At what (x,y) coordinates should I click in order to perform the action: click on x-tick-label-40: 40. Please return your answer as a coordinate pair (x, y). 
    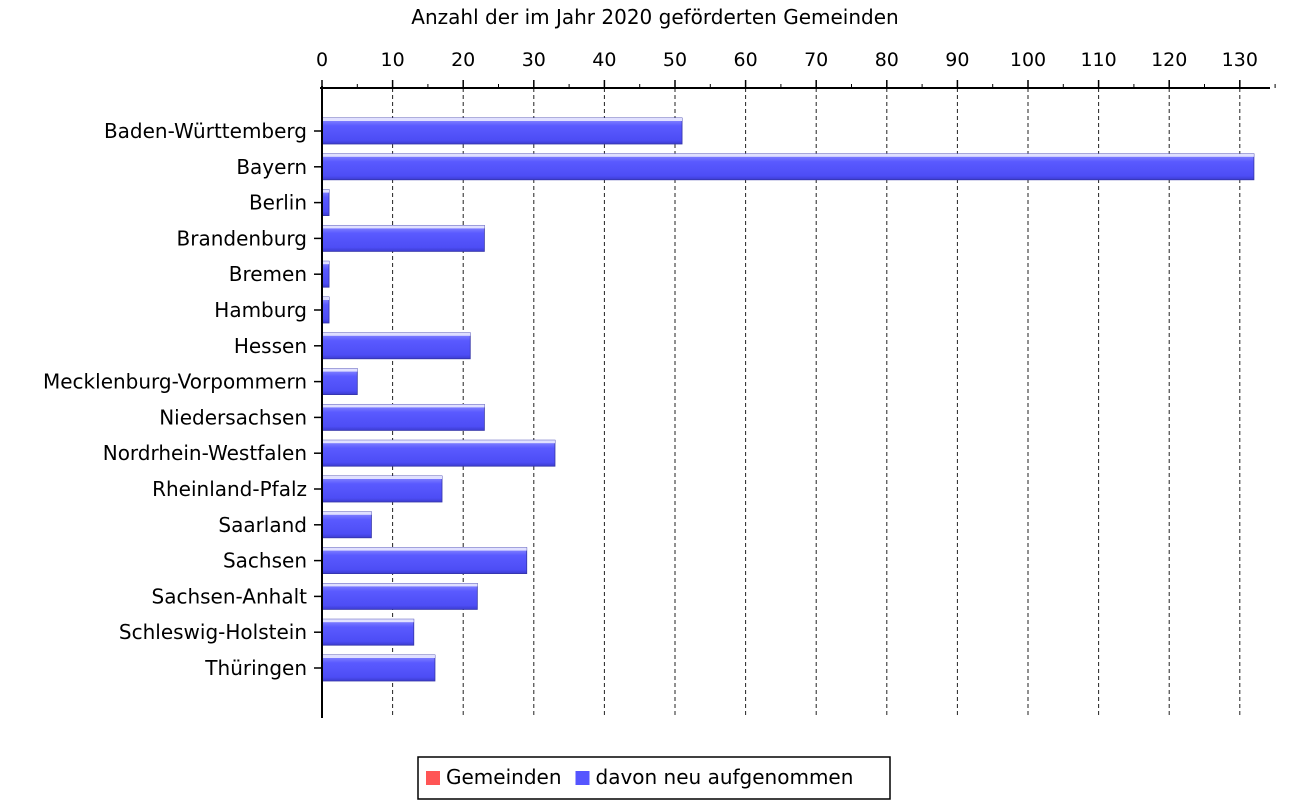
    Looking at the image, I should click on (604, 60).